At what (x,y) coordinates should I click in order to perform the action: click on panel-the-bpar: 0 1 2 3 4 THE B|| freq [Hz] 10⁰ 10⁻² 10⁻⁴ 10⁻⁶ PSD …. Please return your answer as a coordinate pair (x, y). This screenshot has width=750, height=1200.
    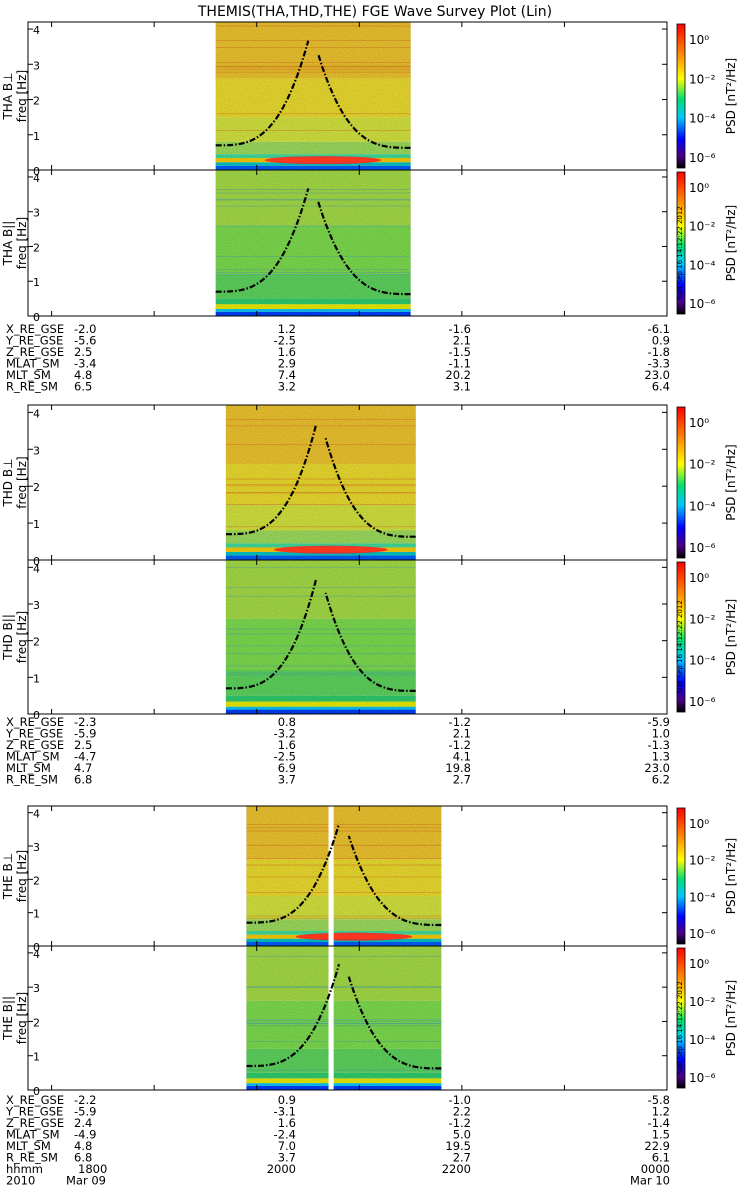
    Looking at the image, I should click on (369, 1021).